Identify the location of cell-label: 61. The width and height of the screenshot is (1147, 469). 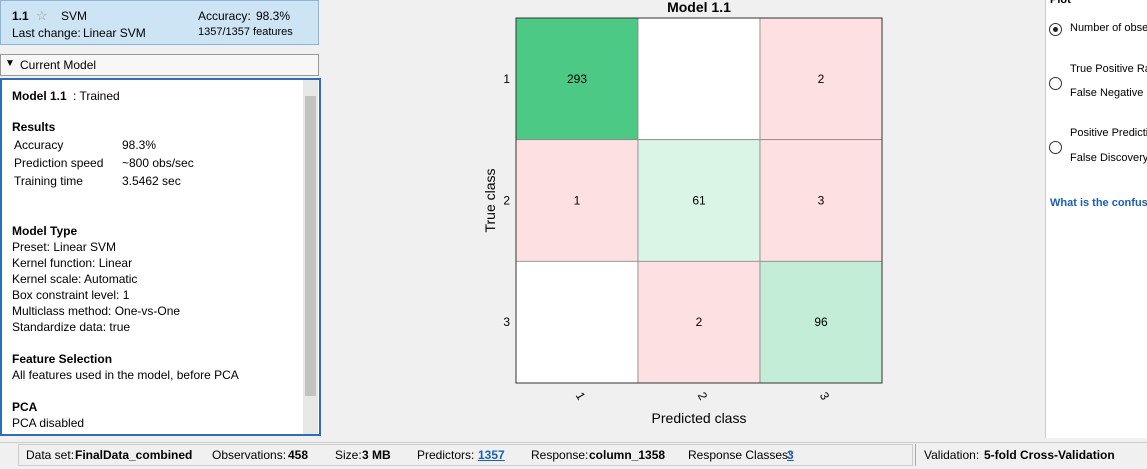
(699, 201).